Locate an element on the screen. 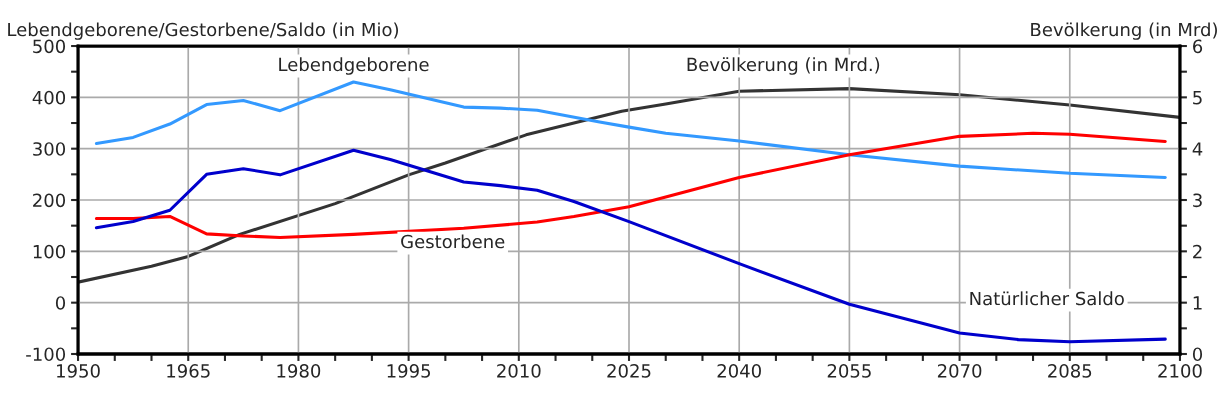  series-label: Gestorbene is located at coordinates (453, 241).